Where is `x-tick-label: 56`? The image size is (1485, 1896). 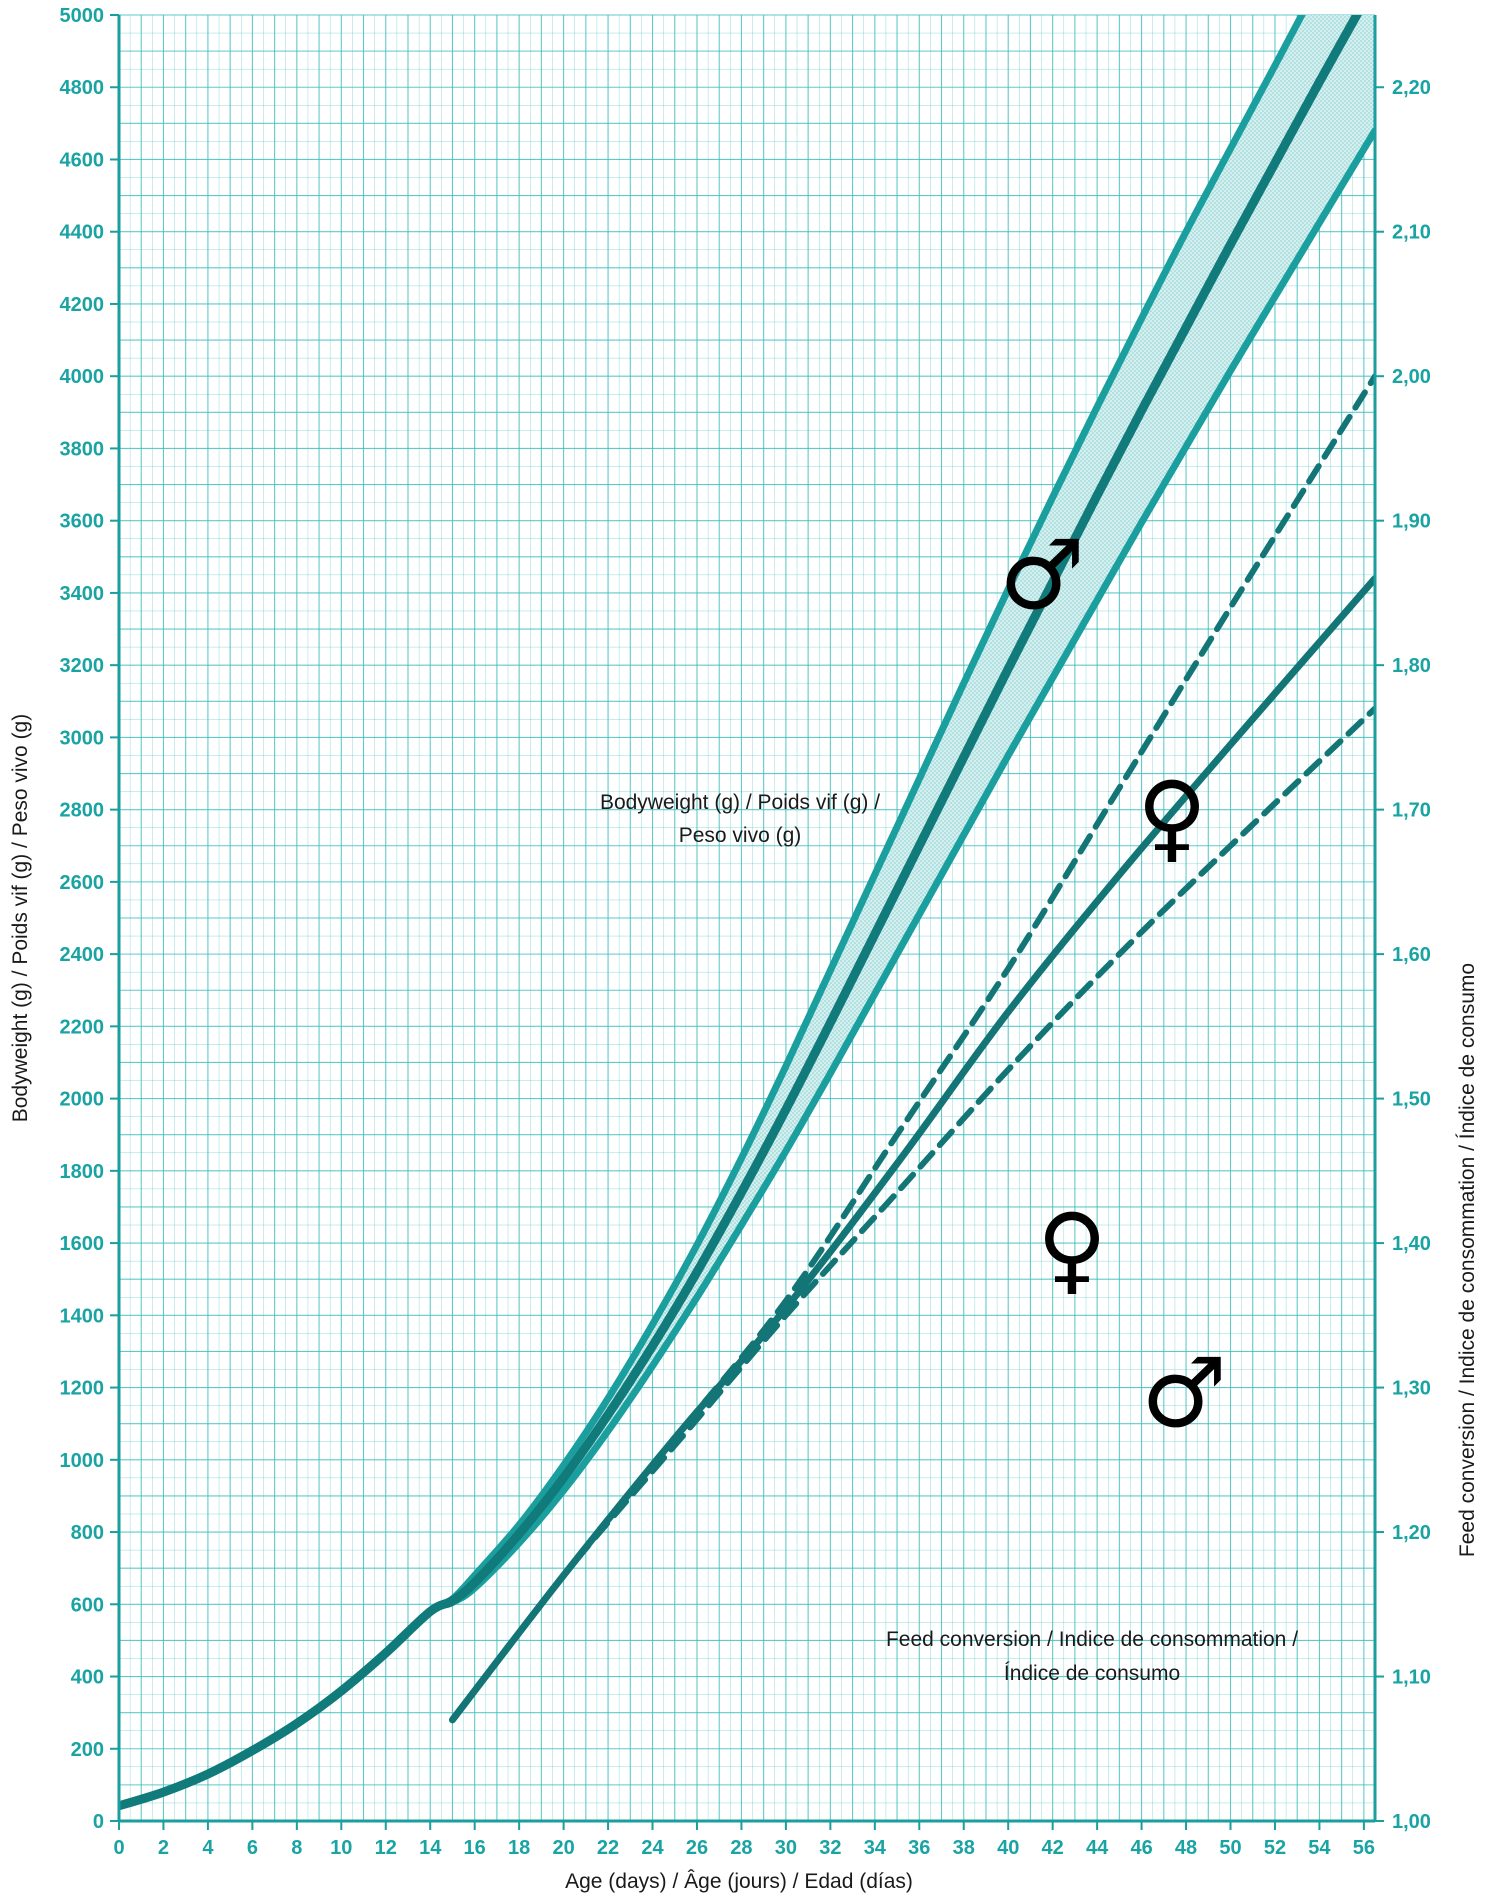 x-tick-label: 56 is located at coordinates (1364, 1848).